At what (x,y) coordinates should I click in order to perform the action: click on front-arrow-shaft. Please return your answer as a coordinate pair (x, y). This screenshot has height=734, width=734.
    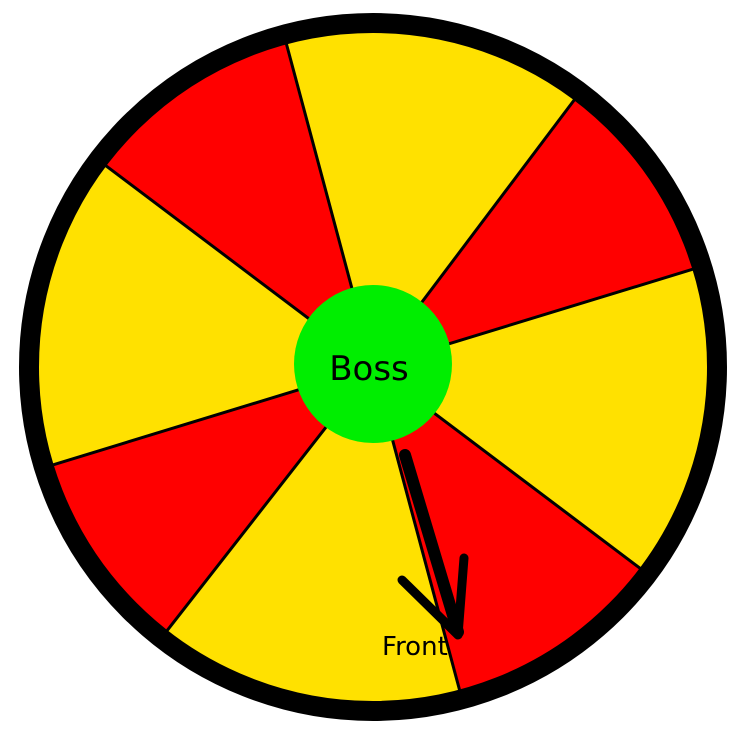
    Looking at the image, I should click on (431, 543).